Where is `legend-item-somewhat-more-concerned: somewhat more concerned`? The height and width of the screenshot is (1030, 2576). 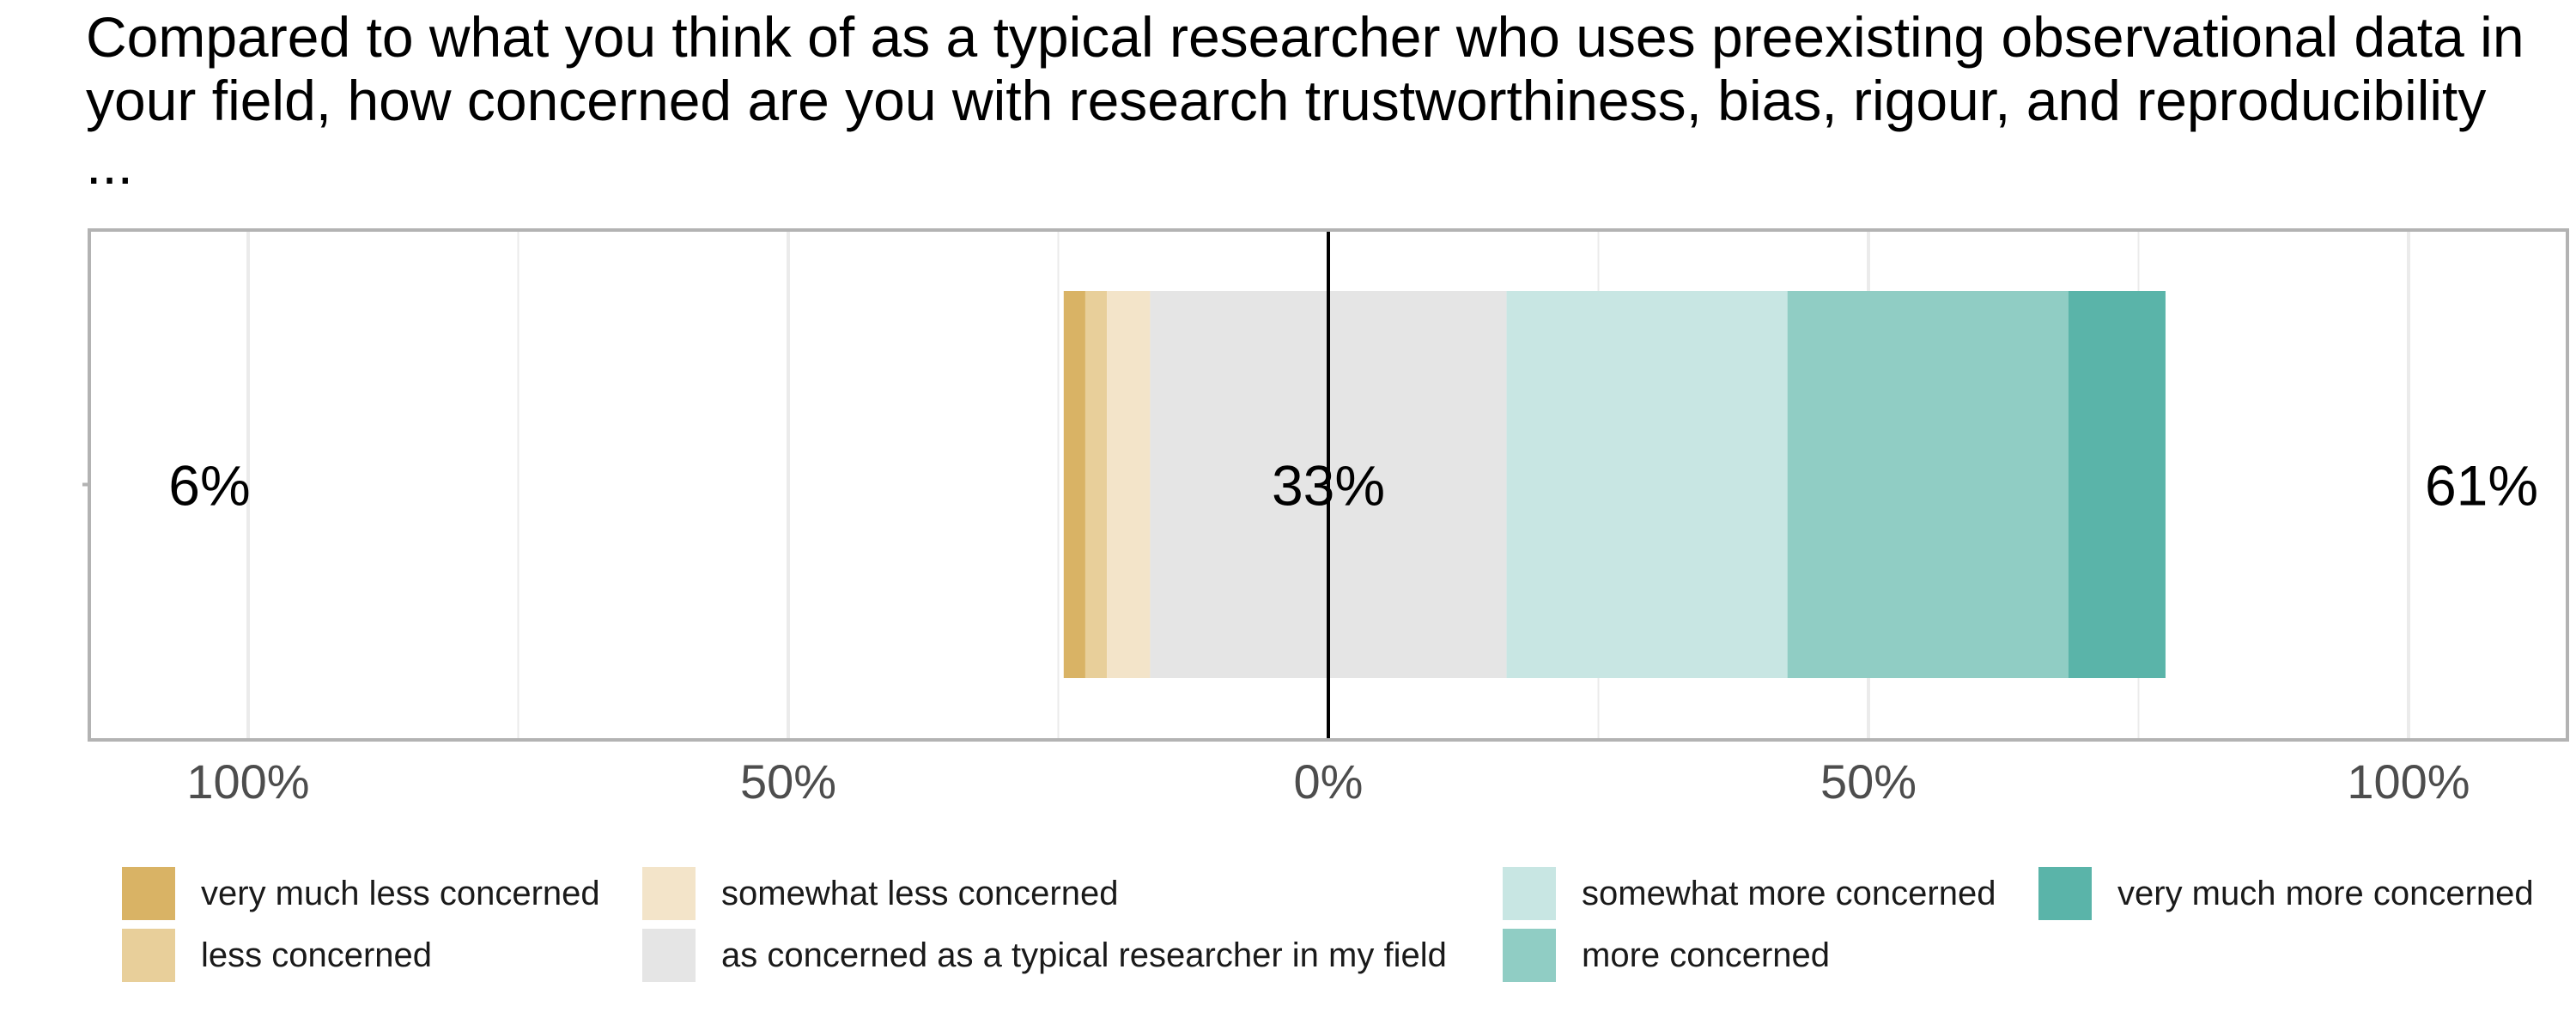
legend-item-somewhat-more-concerned: somewhat more concerned is located at coordinates (1748, 893).